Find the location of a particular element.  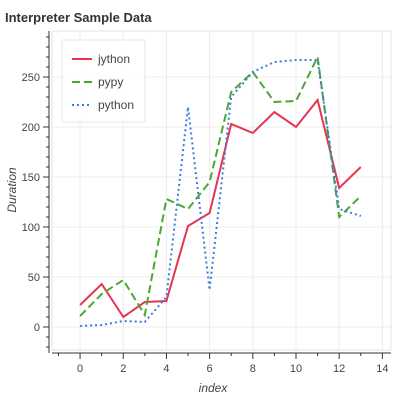

y-tick-label: 200 is located at coordinates (31, 128).